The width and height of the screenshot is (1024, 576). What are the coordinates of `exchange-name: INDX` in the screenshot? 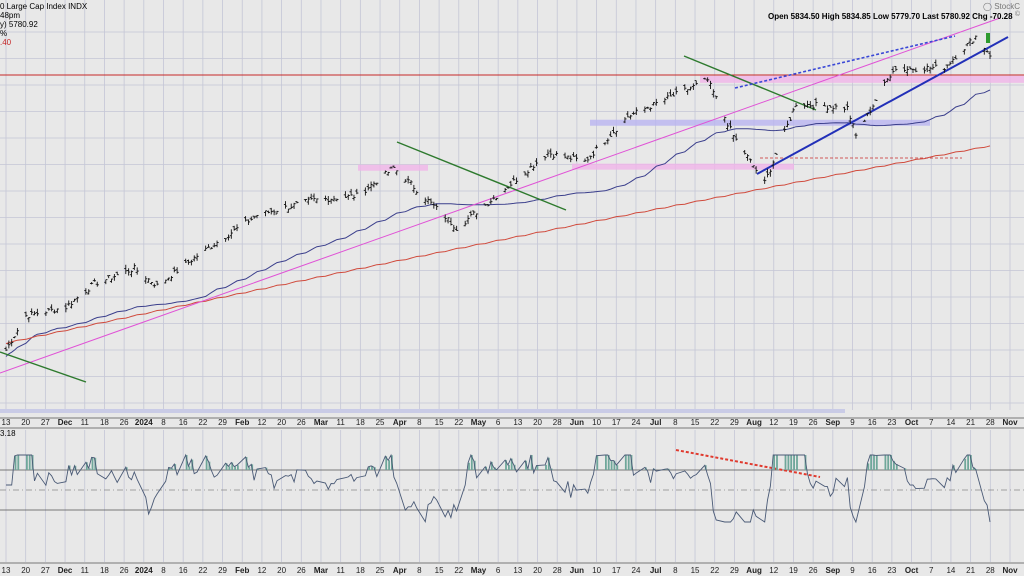 It's located at (78, 6).